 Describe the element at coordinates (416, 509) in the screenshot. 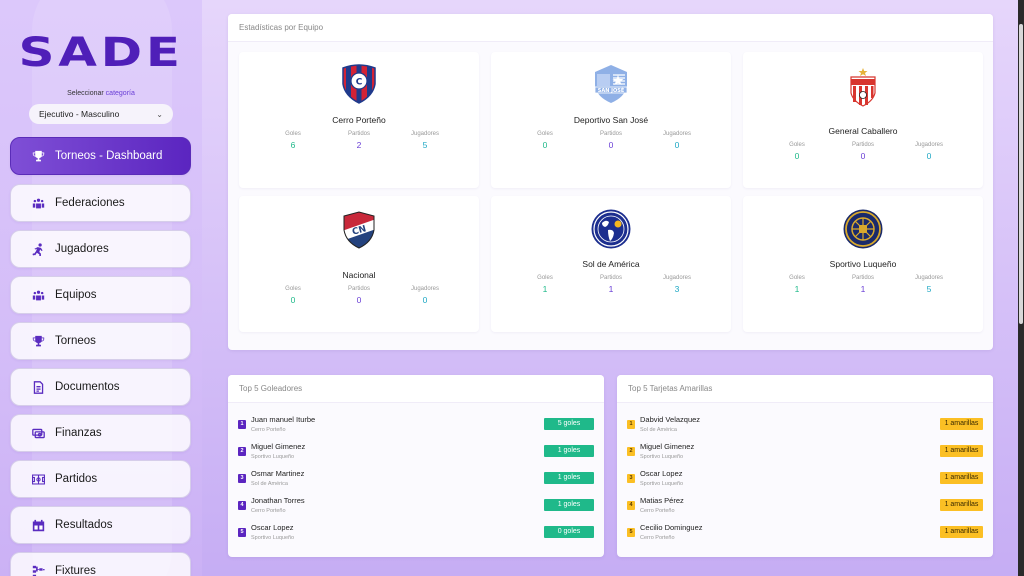

I see `scorer-row: 4 Jonathan Torres Cerro Porteño 1 goles` at that location.